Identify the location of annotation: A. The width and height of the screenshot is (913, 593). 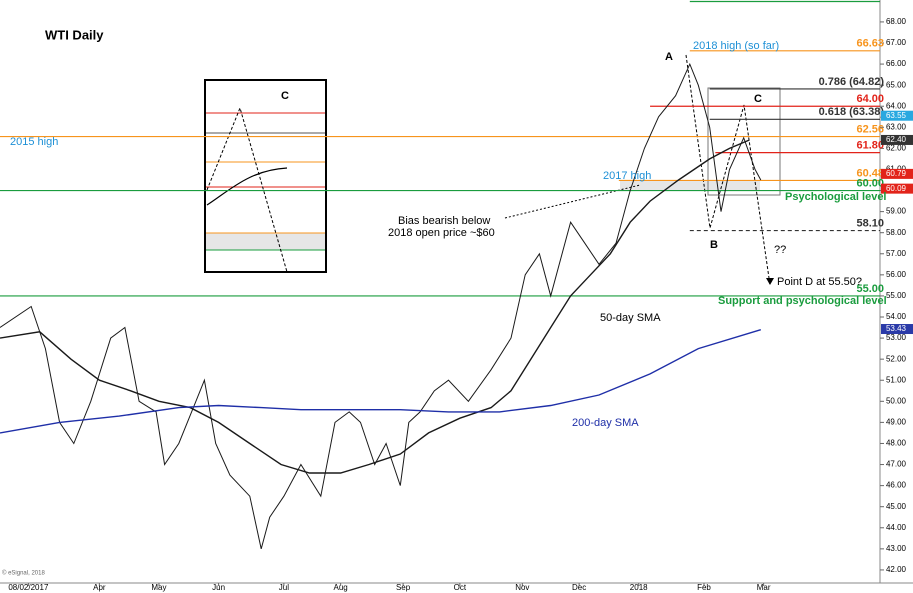
(669, 57).